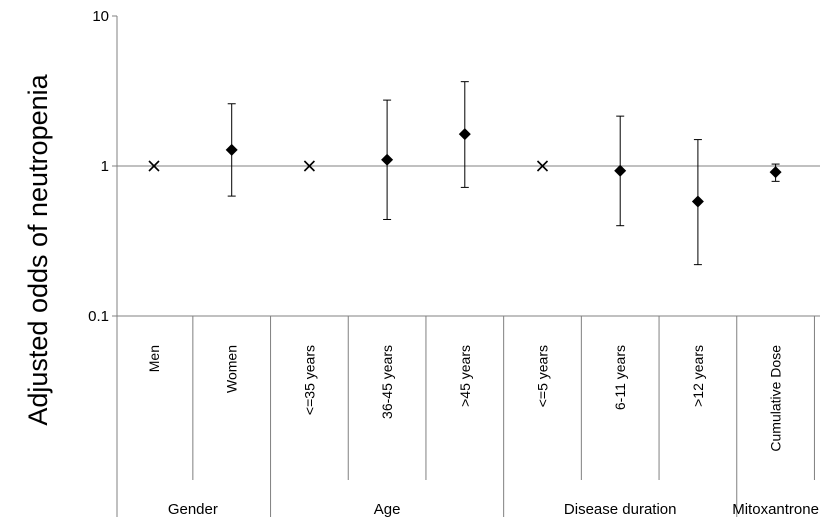  Describe the element at coordinates (620, 377) in the screenshot. I see `category-label: 6-11 years` at that location.